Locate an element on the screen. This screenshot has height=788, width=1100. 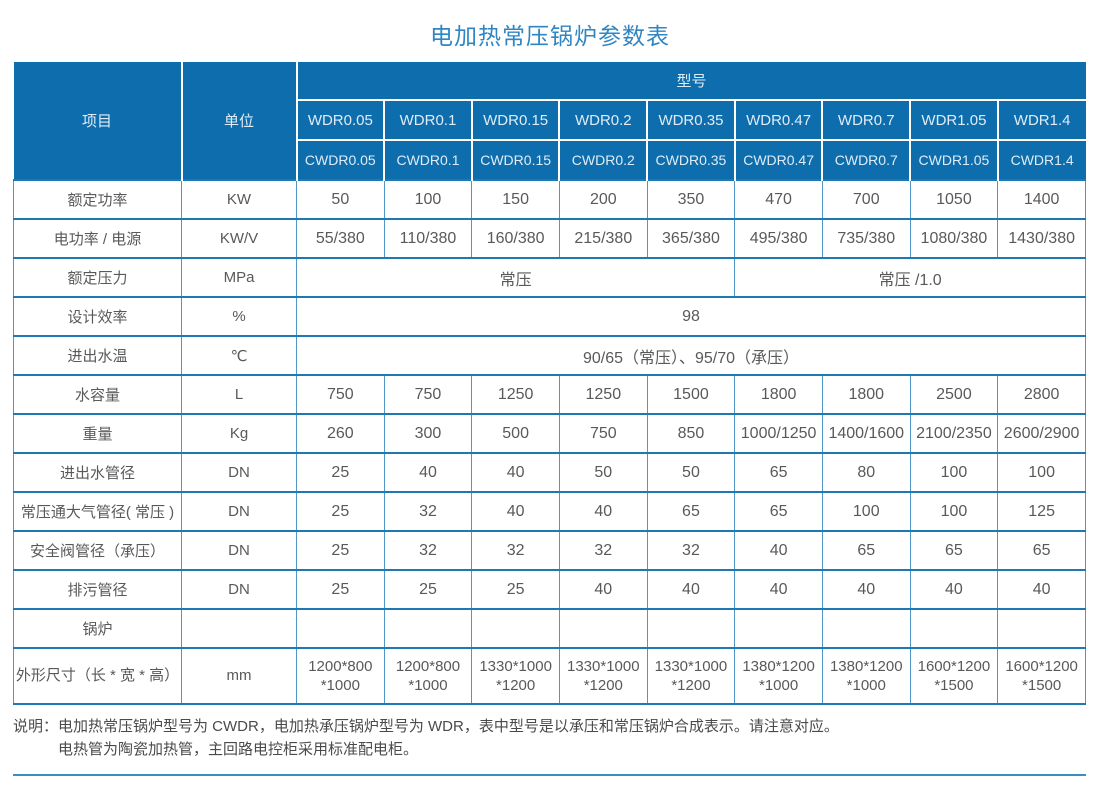
value-cell: 1200*800 *1000 is located at coordinates (340, 676).